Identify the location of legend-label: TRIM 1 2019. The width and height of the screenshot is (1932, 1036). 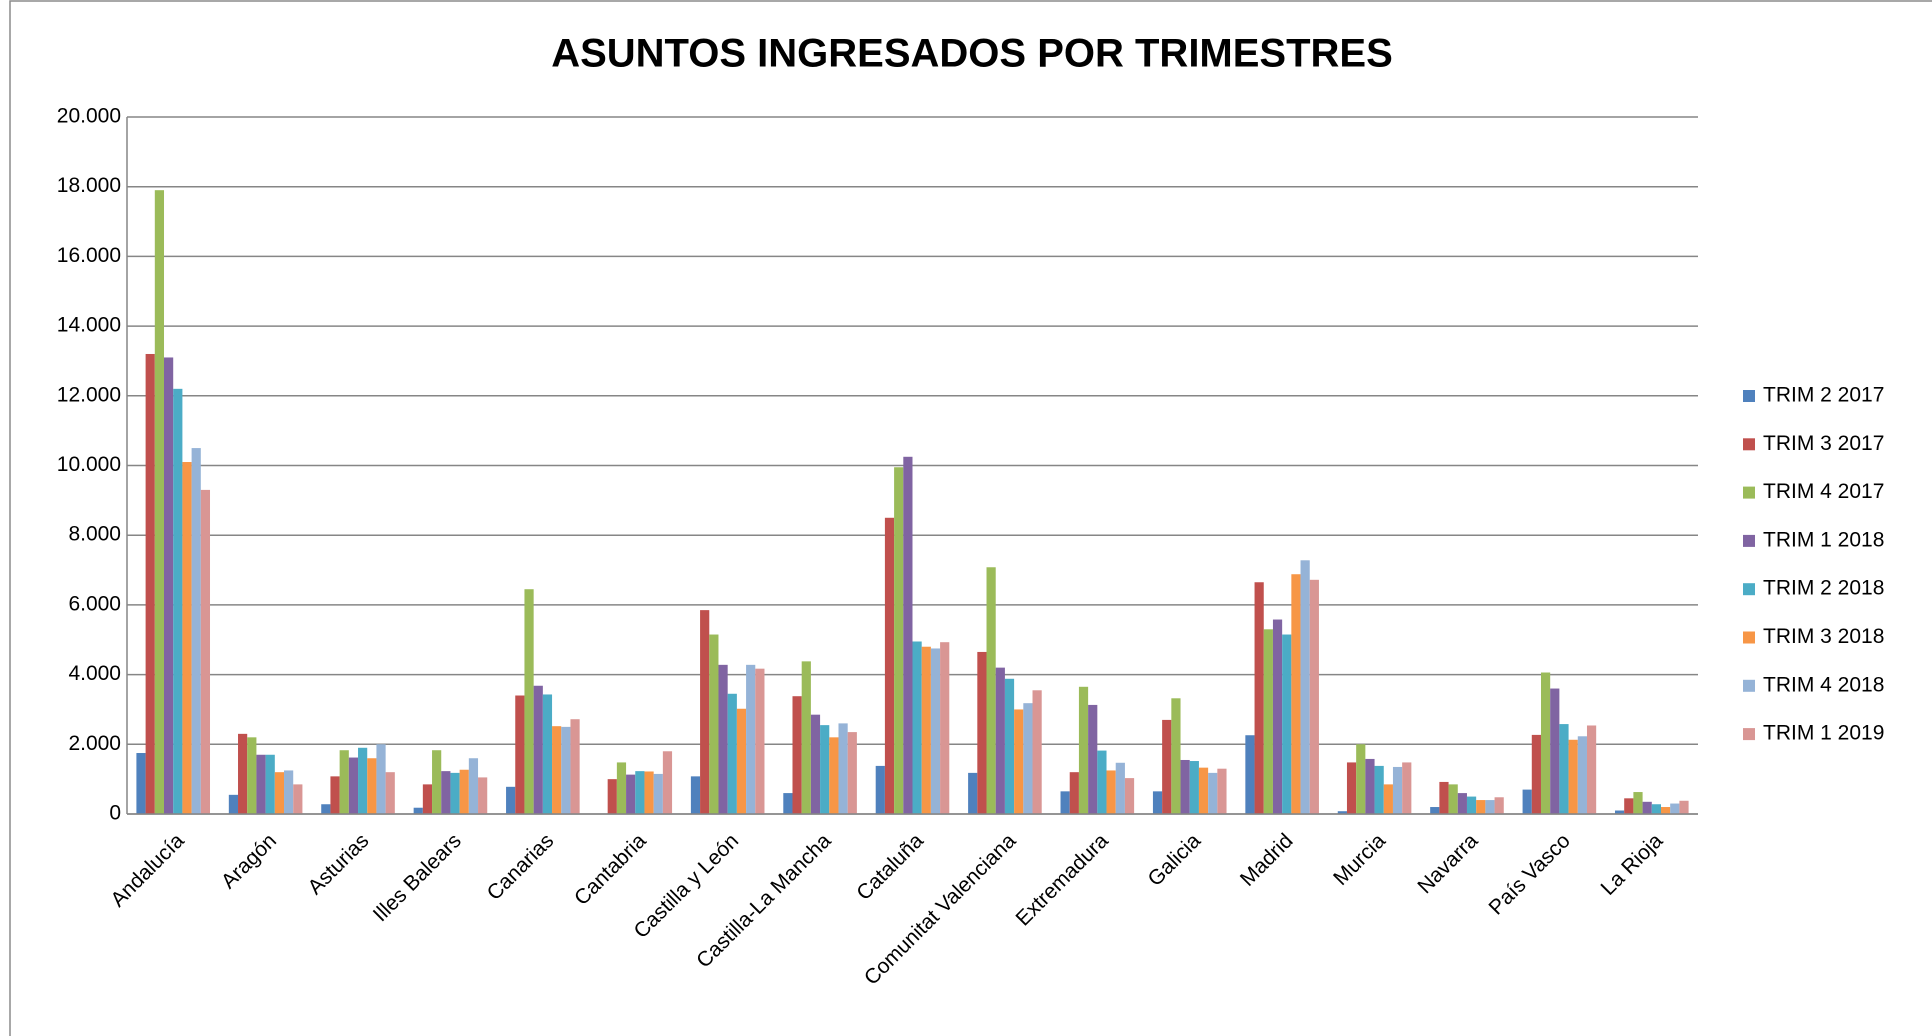
(1823, 733).